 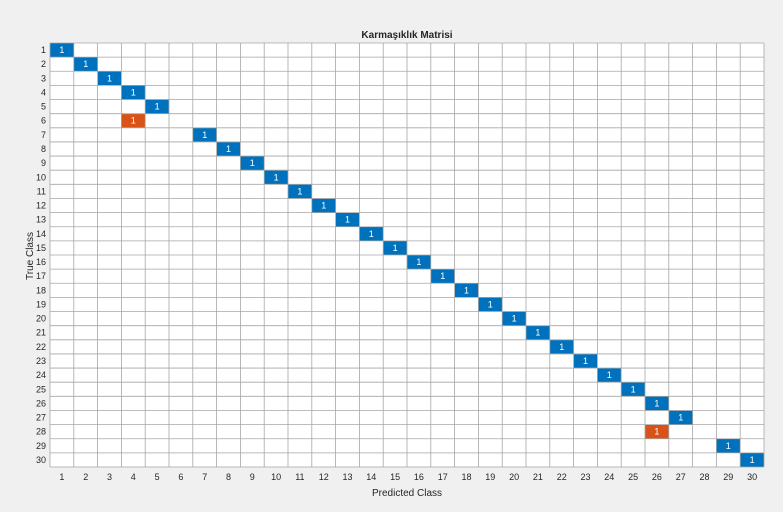 I want to click on x-tick-label: 29, so click(x=728, y=477).